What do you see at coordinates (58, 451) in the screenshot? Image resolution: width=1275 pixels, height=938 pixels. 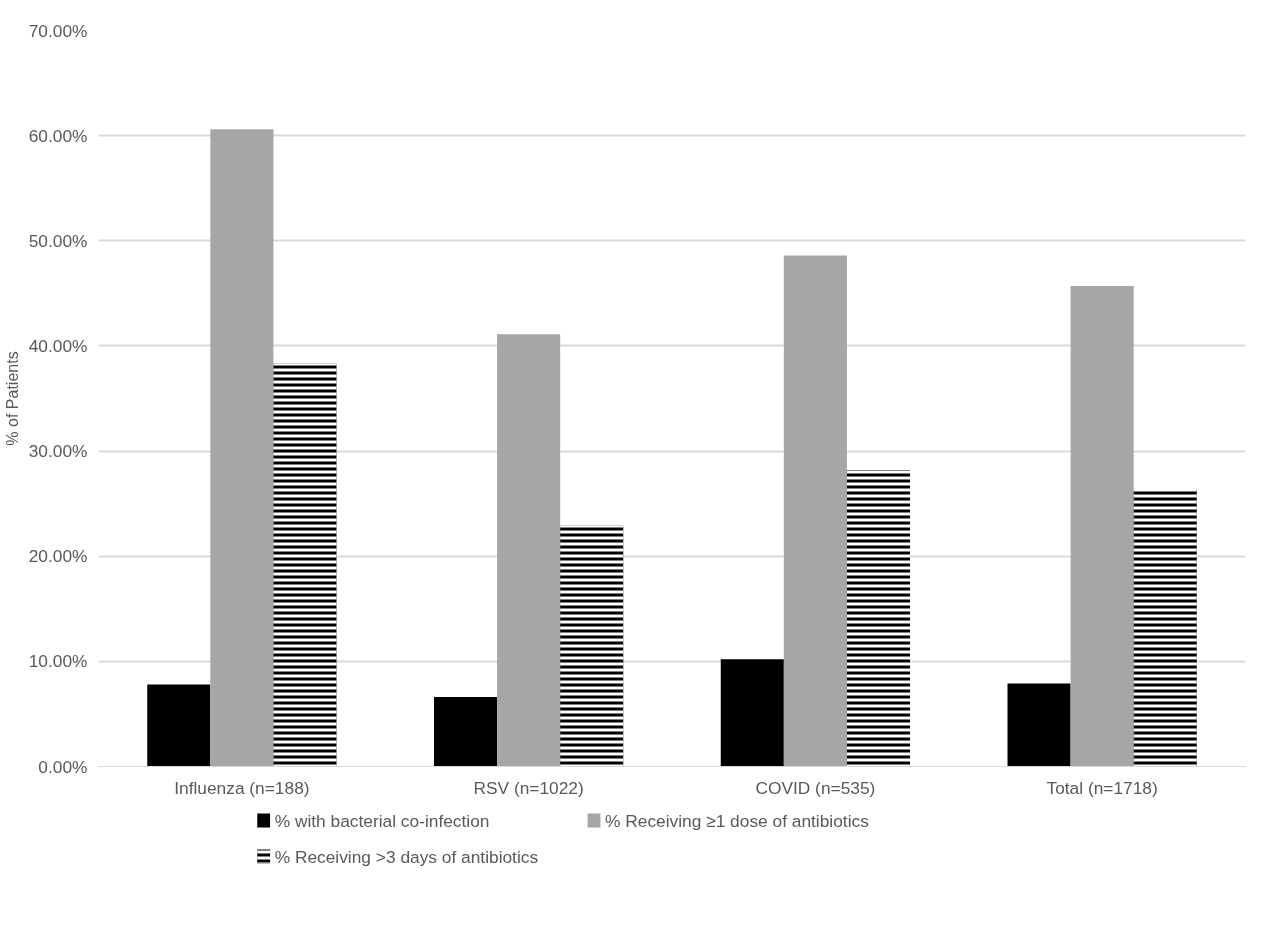 I see `y-tick-label: 30.00%` at bounding box center [58, 451].